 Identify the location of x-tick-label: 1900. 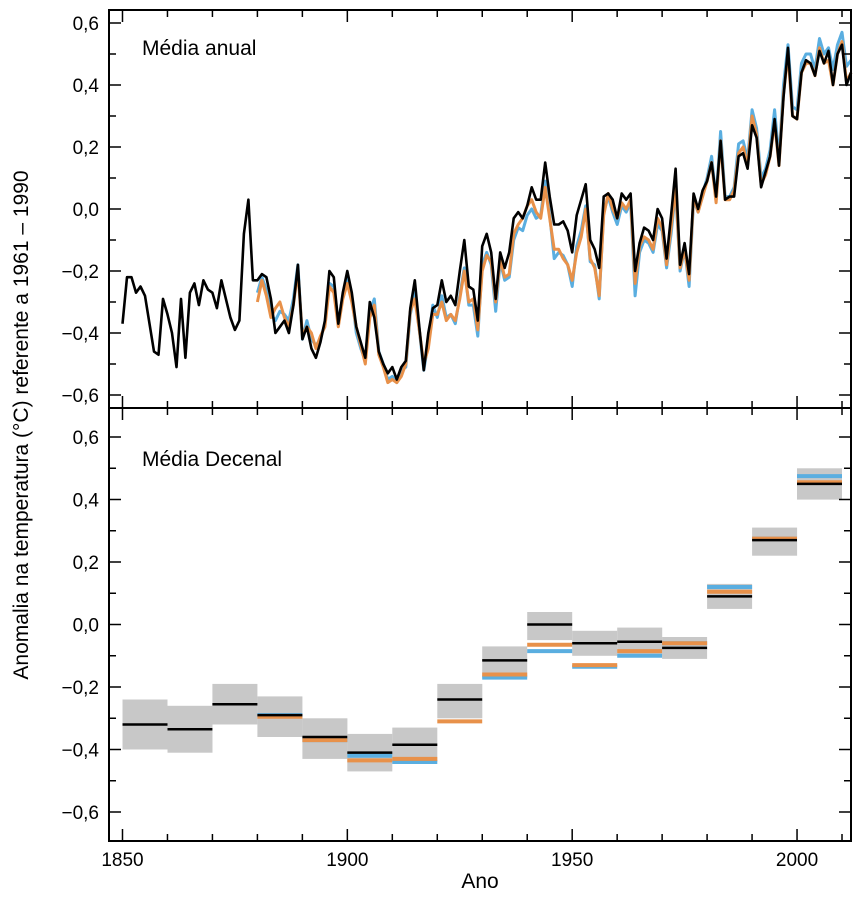
(347, 860).